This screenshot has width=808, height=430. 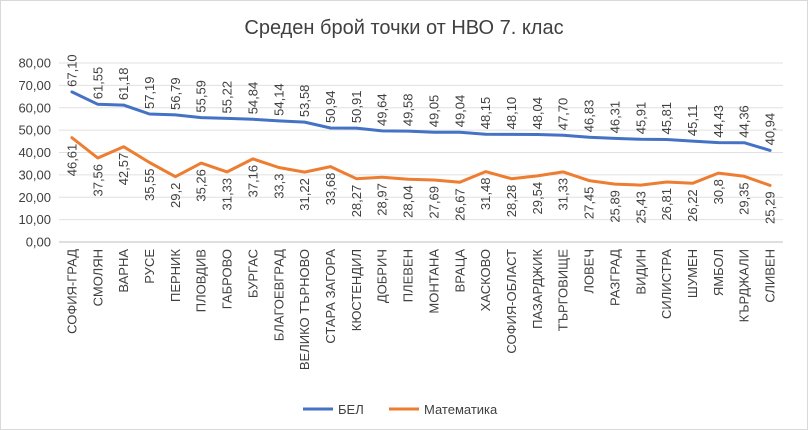 What do you see at coordinates (34, 63) in the screenshot?
I see `y-tick-label: 80,00` at bounding box center [34, 63].